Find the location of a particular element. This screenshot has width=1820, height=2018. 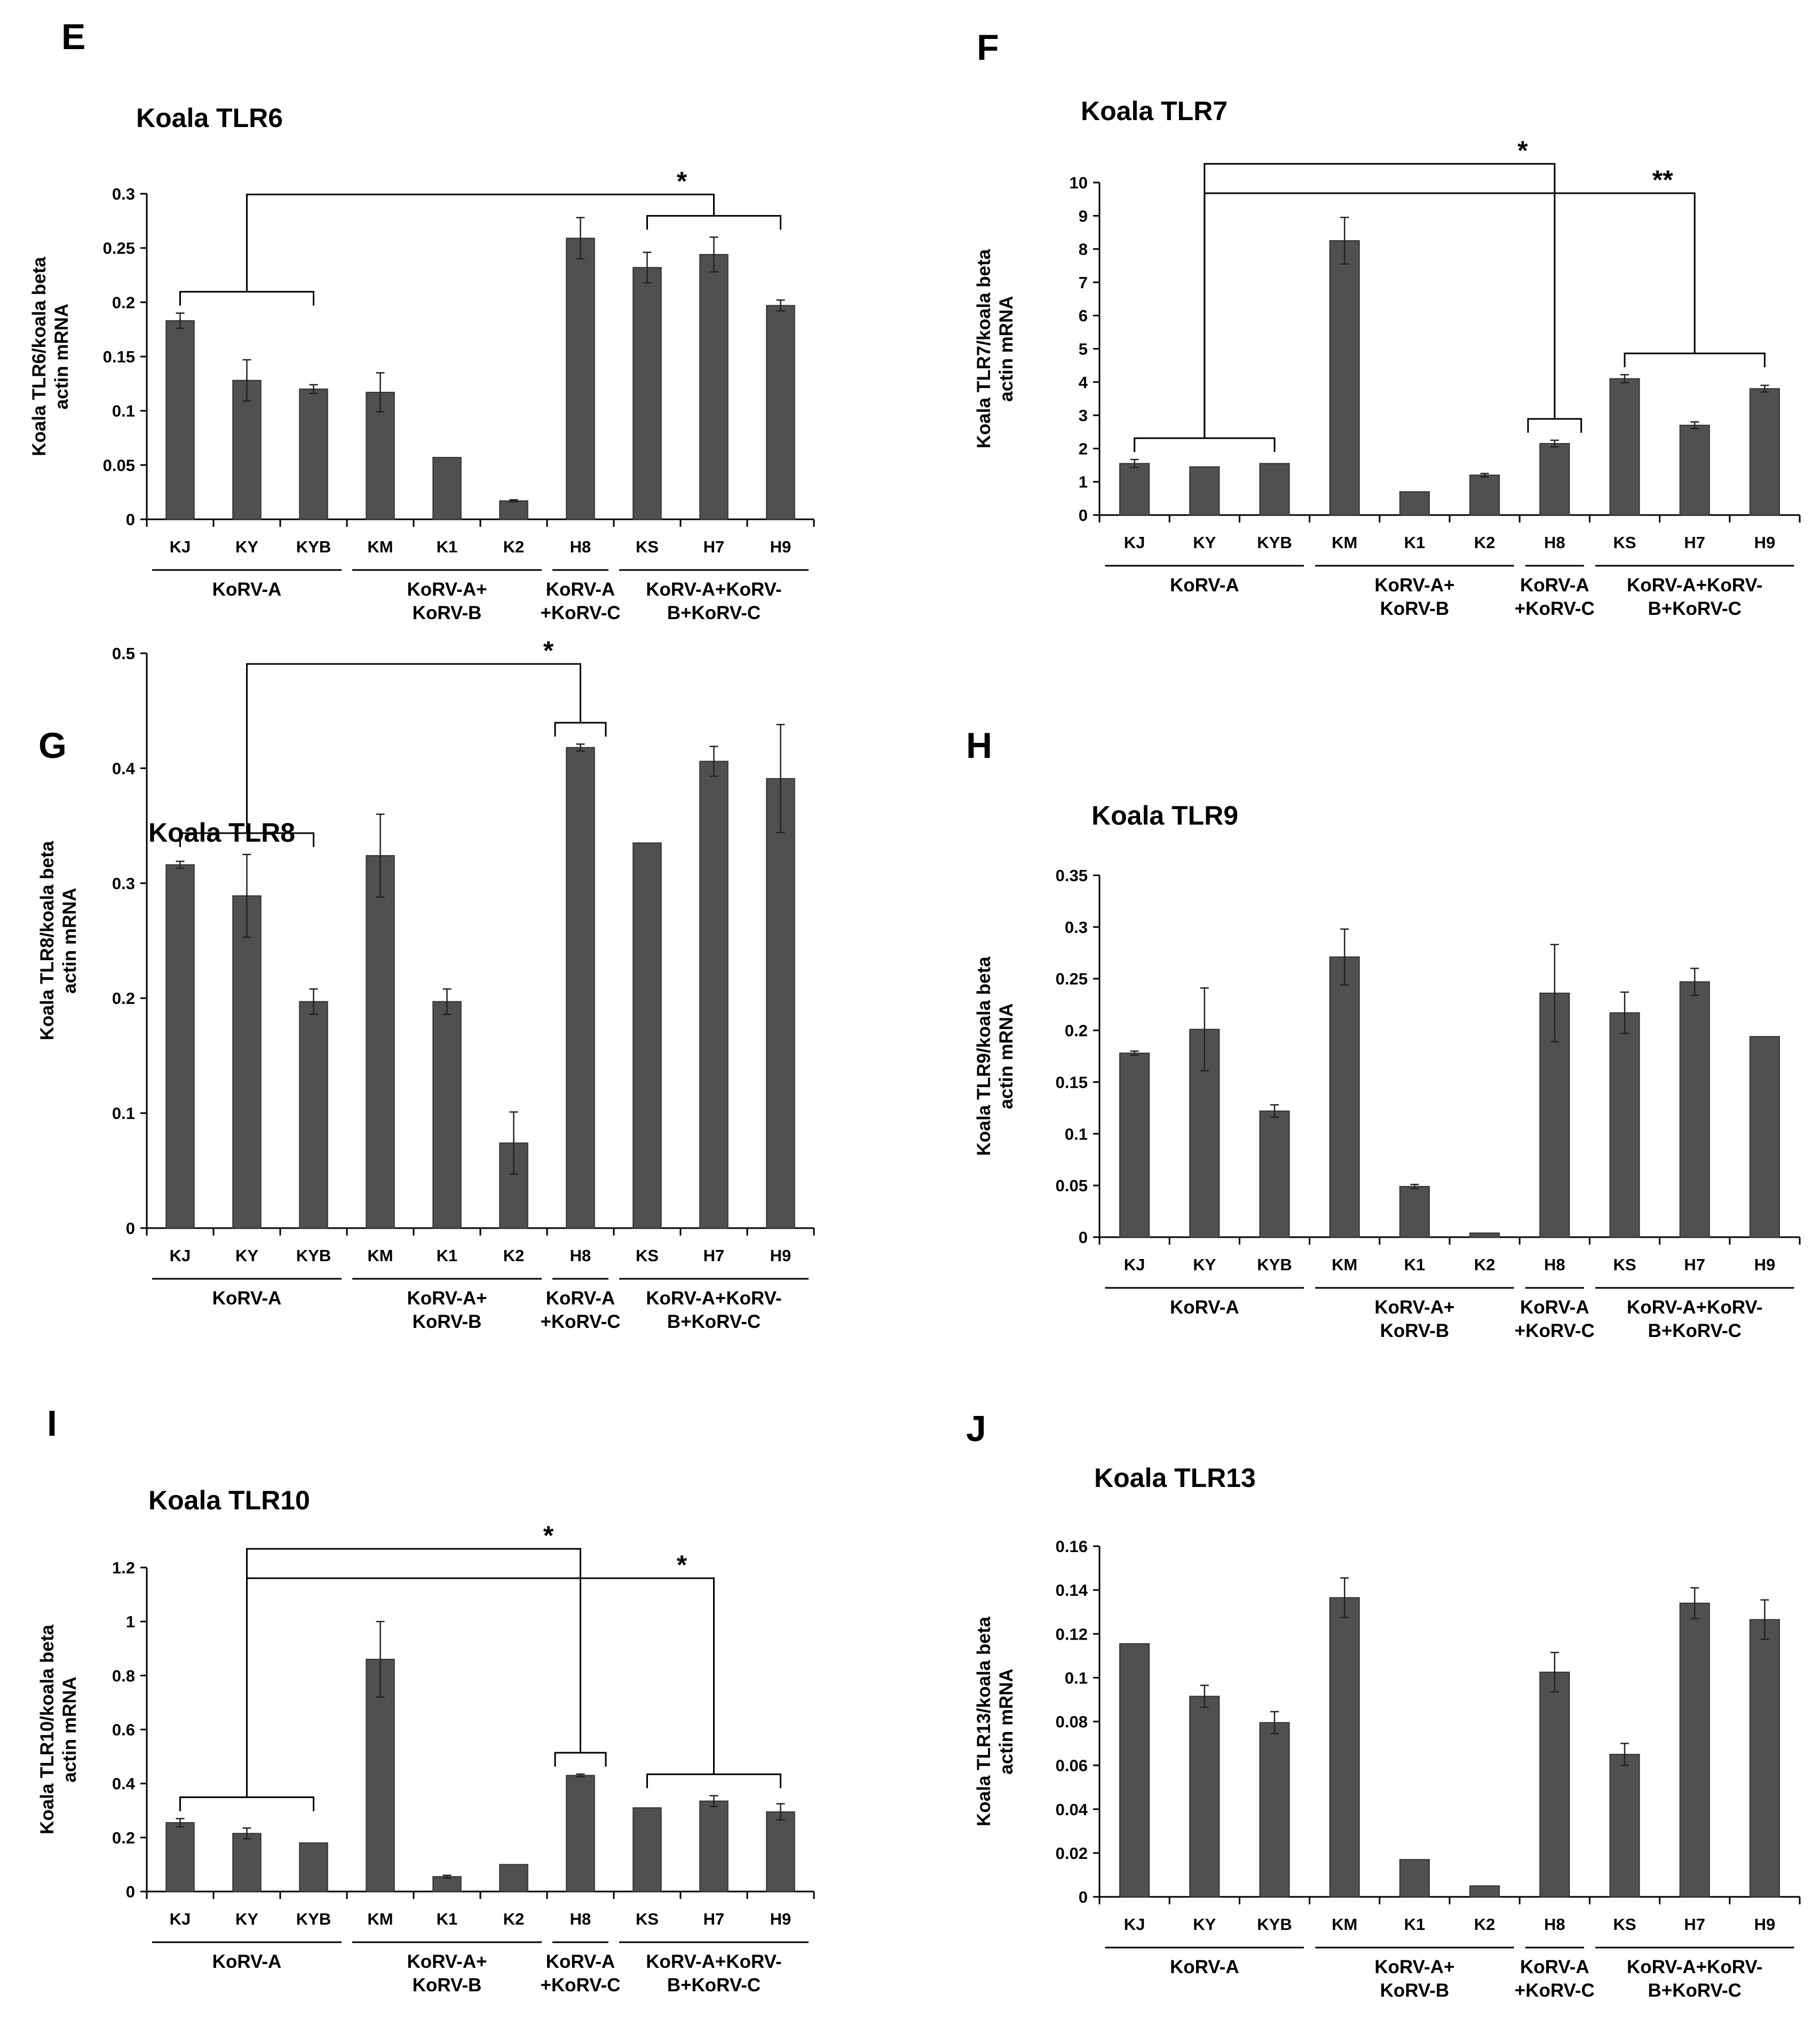

bar-h8 is located at coordinates (580, 988).